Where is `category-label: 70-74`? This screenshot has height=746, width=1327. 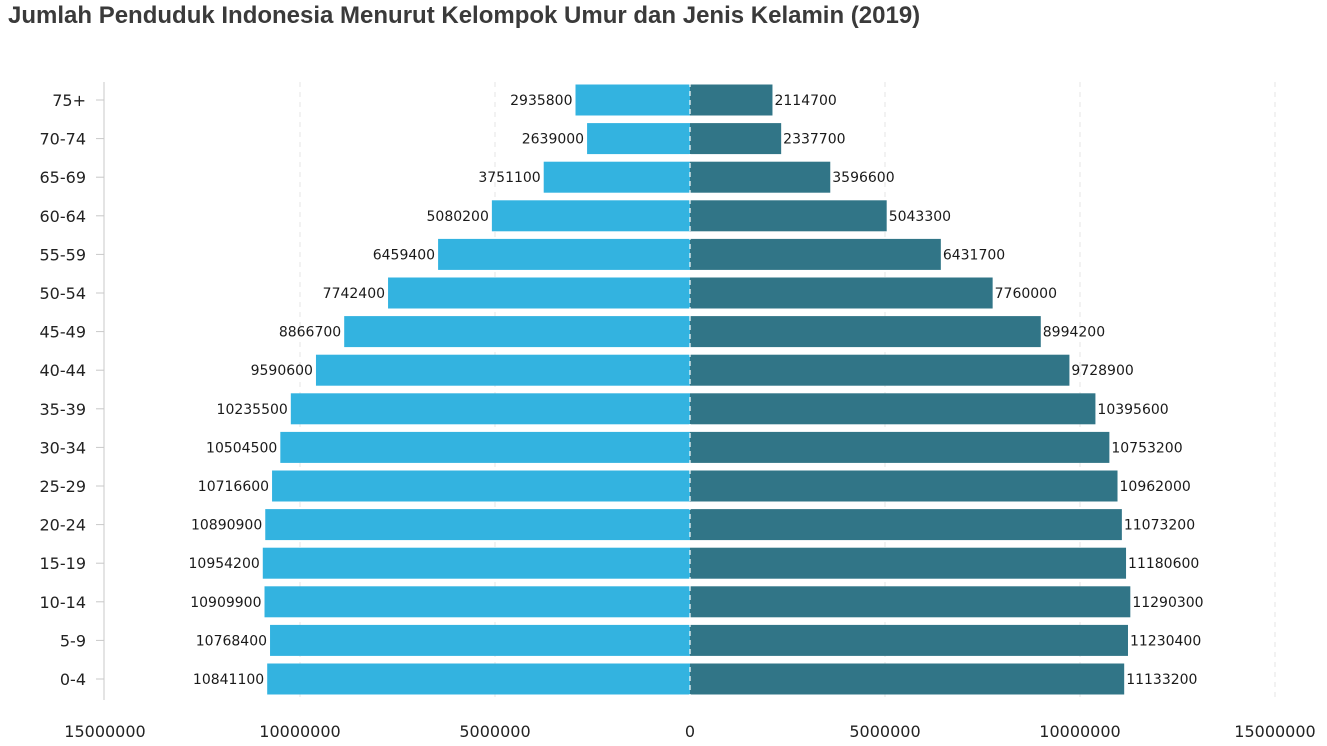
category-label: 70-74 is located at coordinates (63, 139).